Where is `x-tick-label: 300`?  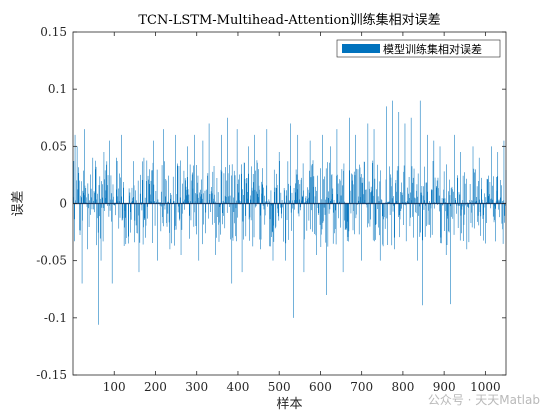
x-tick-label: 300 is located at coordinates (196, 387).